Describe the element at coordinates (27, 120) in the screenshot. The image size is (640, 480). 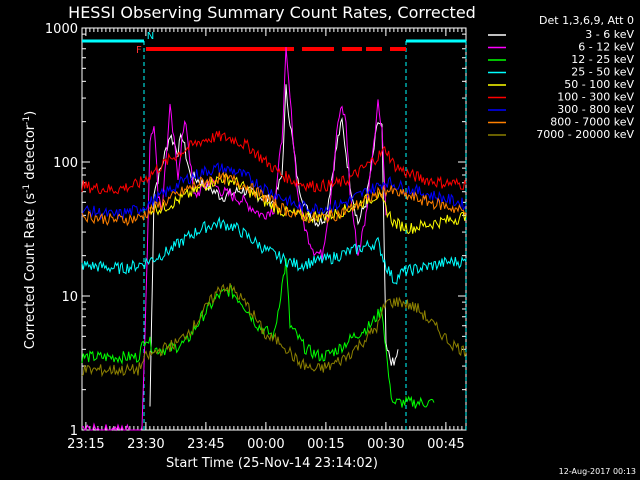
I see `y-axis-label-sup2: -1` at that location.